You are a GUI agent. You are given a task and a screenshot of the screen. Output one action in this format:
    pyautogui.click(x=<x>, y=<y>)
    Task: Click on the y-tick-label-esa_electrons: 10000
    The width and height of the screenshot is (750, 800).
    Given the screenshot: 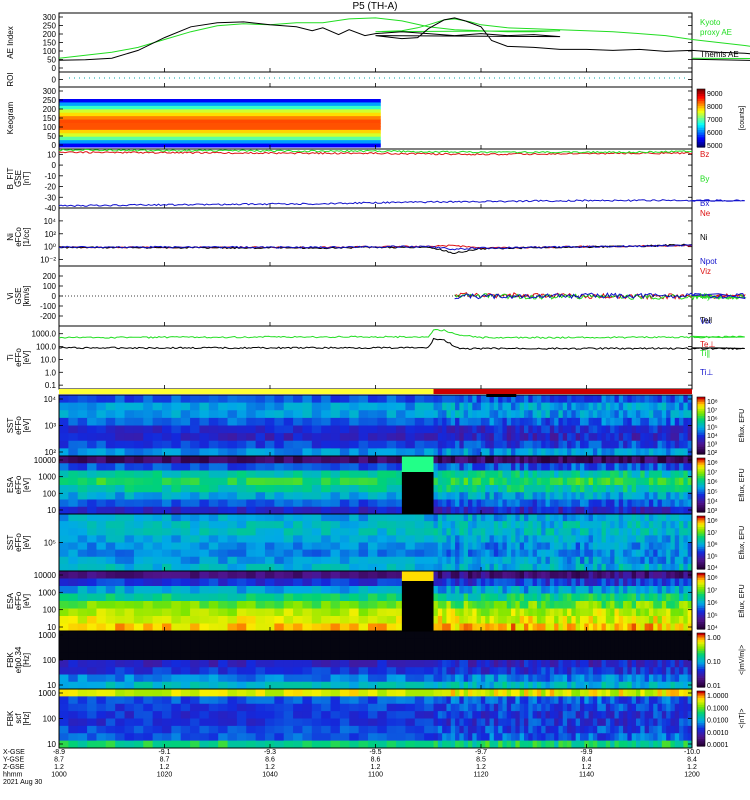 What is the action you would take?
    pyautogui.click(x=45, y=575)
    